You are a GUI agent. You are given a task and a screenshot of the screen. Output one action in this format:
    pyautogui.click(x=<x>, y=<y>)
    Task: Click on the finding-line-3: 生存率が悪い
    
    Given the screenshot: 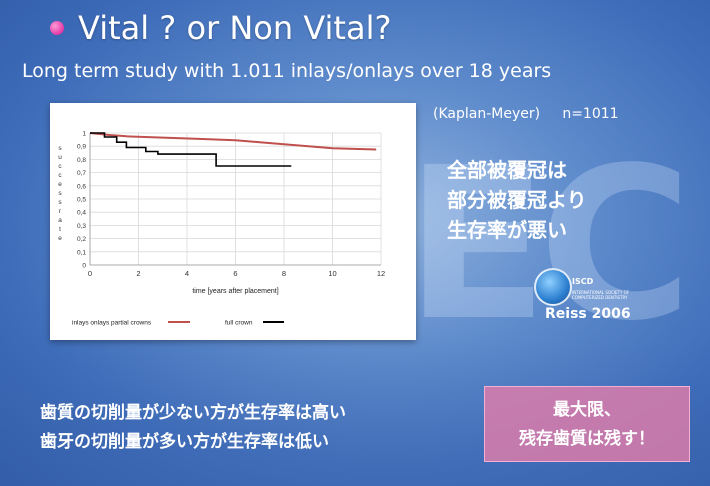 What is the action you would take?
    pyautogui.click(x=507, y=230)
    